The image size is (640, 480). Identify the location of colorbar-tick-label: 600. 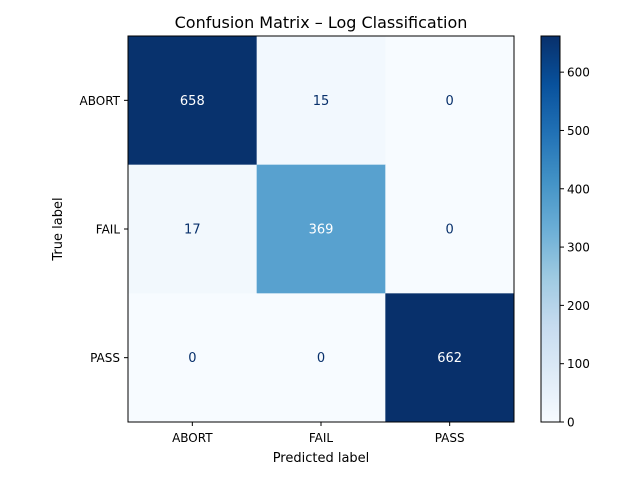
(578, 73).